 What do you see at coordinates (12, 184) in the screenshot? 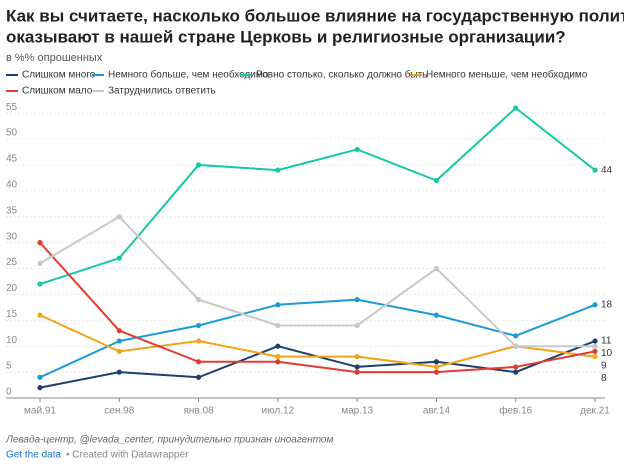
I see `y-tick-label: 40` at bounding box center [12, 184].